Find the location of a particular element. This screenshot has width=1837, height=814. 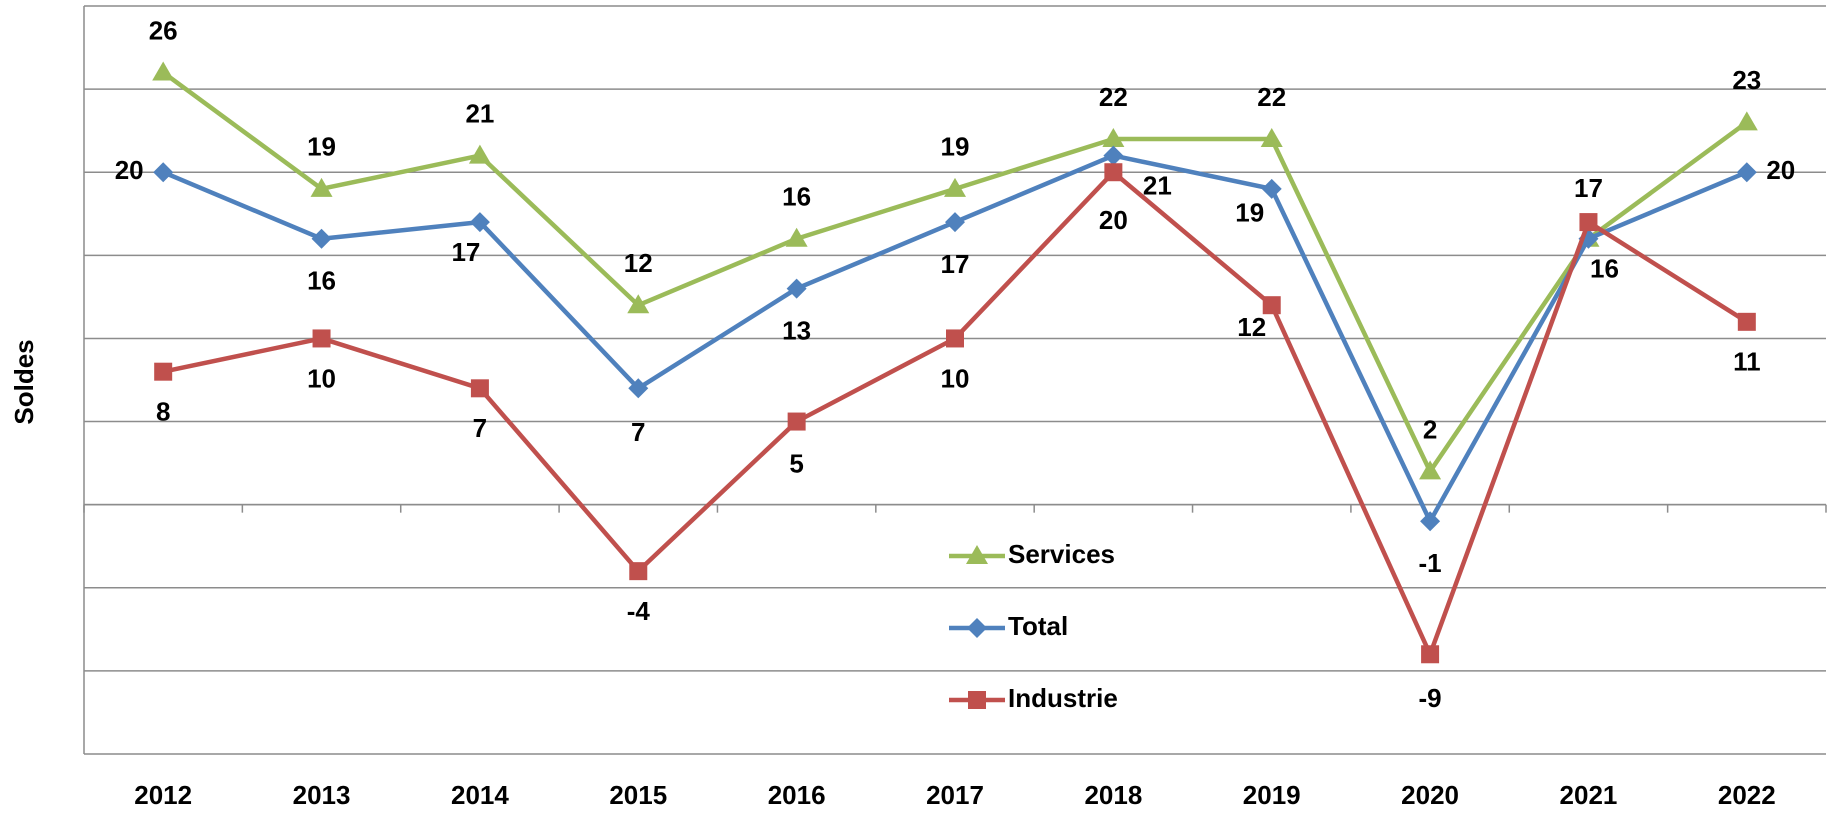

x-tick-label: 2018 is located at coordinates (1113, 795).